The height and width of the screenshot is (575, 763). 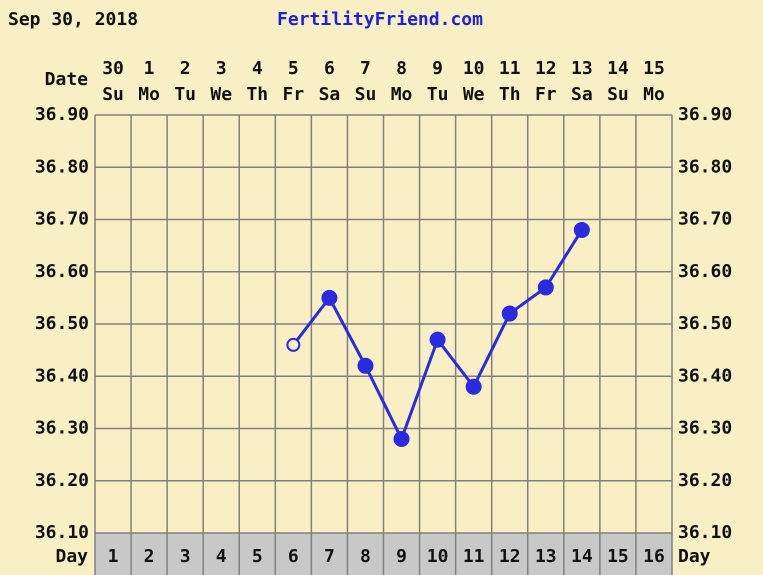 I want to click on date-label: 6, so click(x=329, y=68).